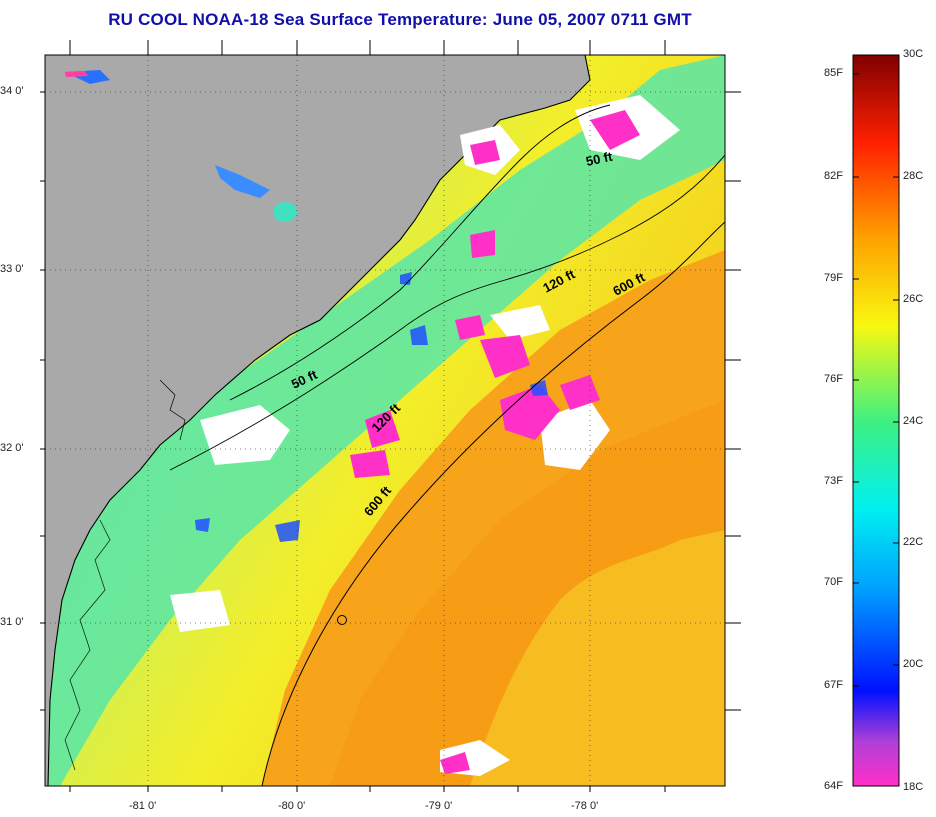  Describe the element at coordinates (833, 278) in the screenshot. I see `colorbar-f-label: 79F` at that location.